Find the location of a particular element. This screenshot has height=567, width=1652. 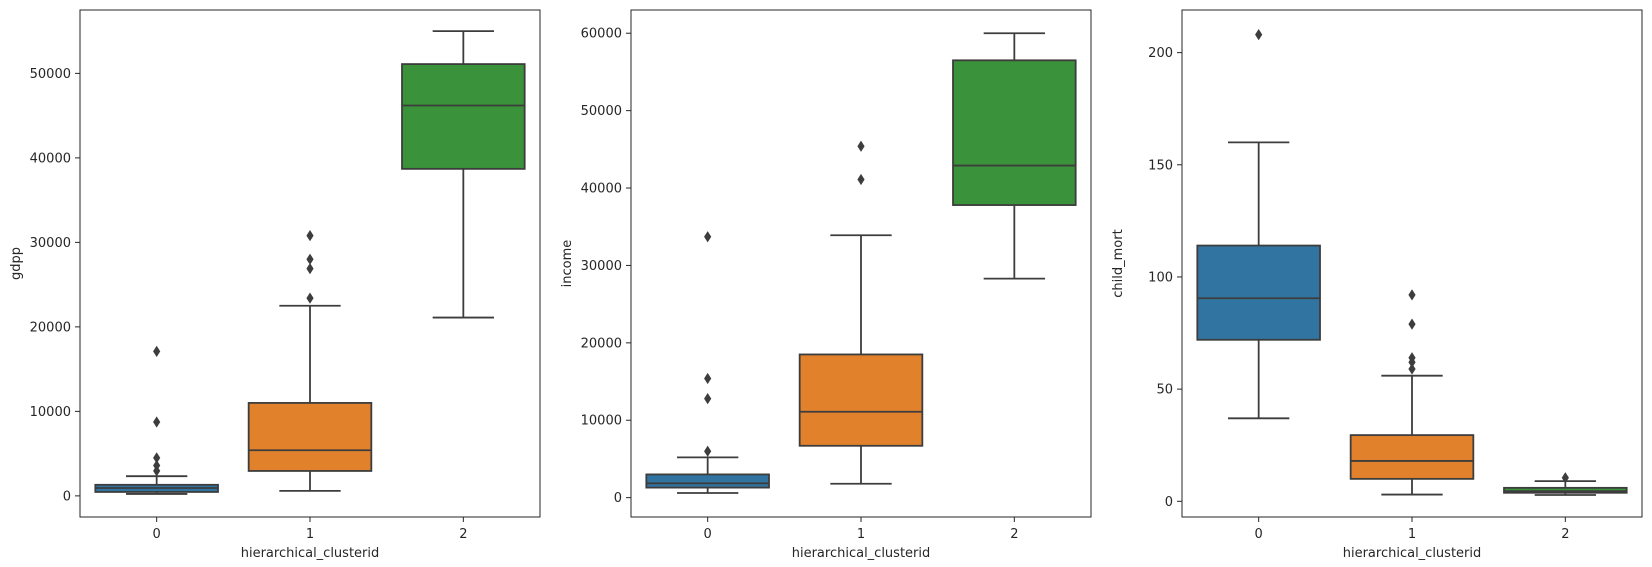

gdpp-y-tick-label-1: 10000 is located at coordinates (50, 412).